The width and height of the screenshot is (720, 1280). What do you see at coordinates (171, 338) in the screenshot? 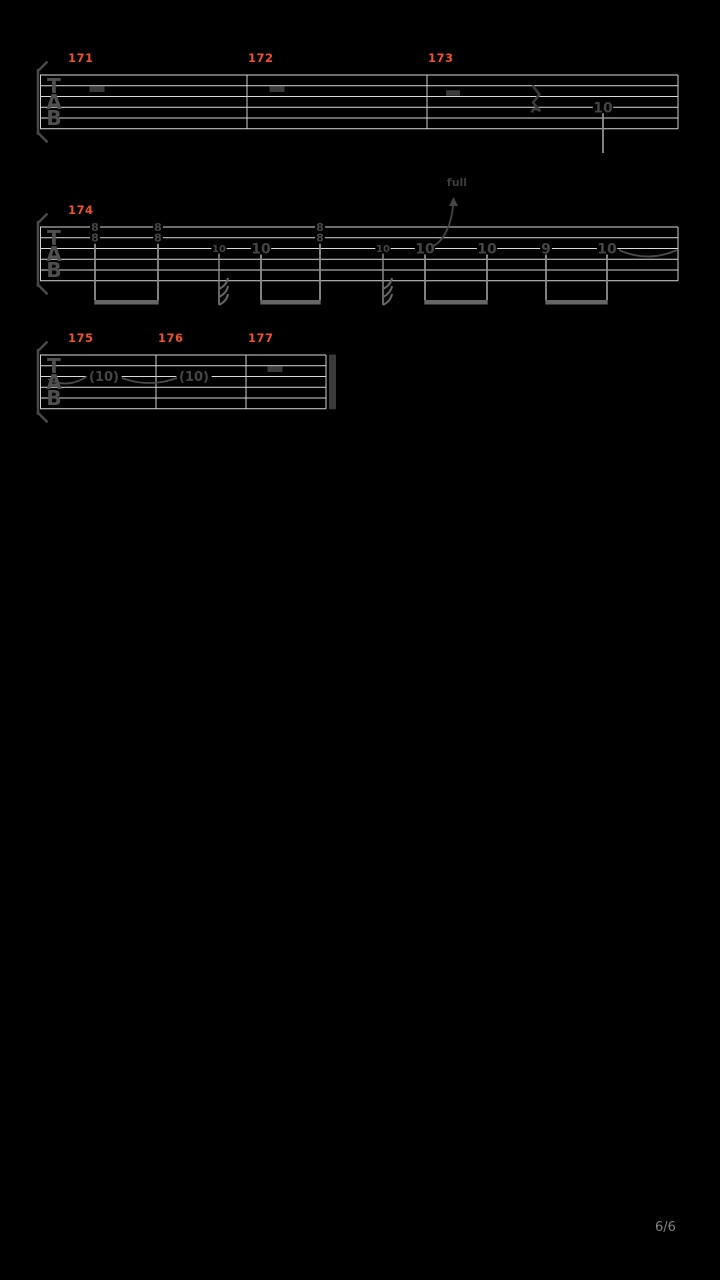
I see `measure-number: 176` at bounding box center [171, 338].